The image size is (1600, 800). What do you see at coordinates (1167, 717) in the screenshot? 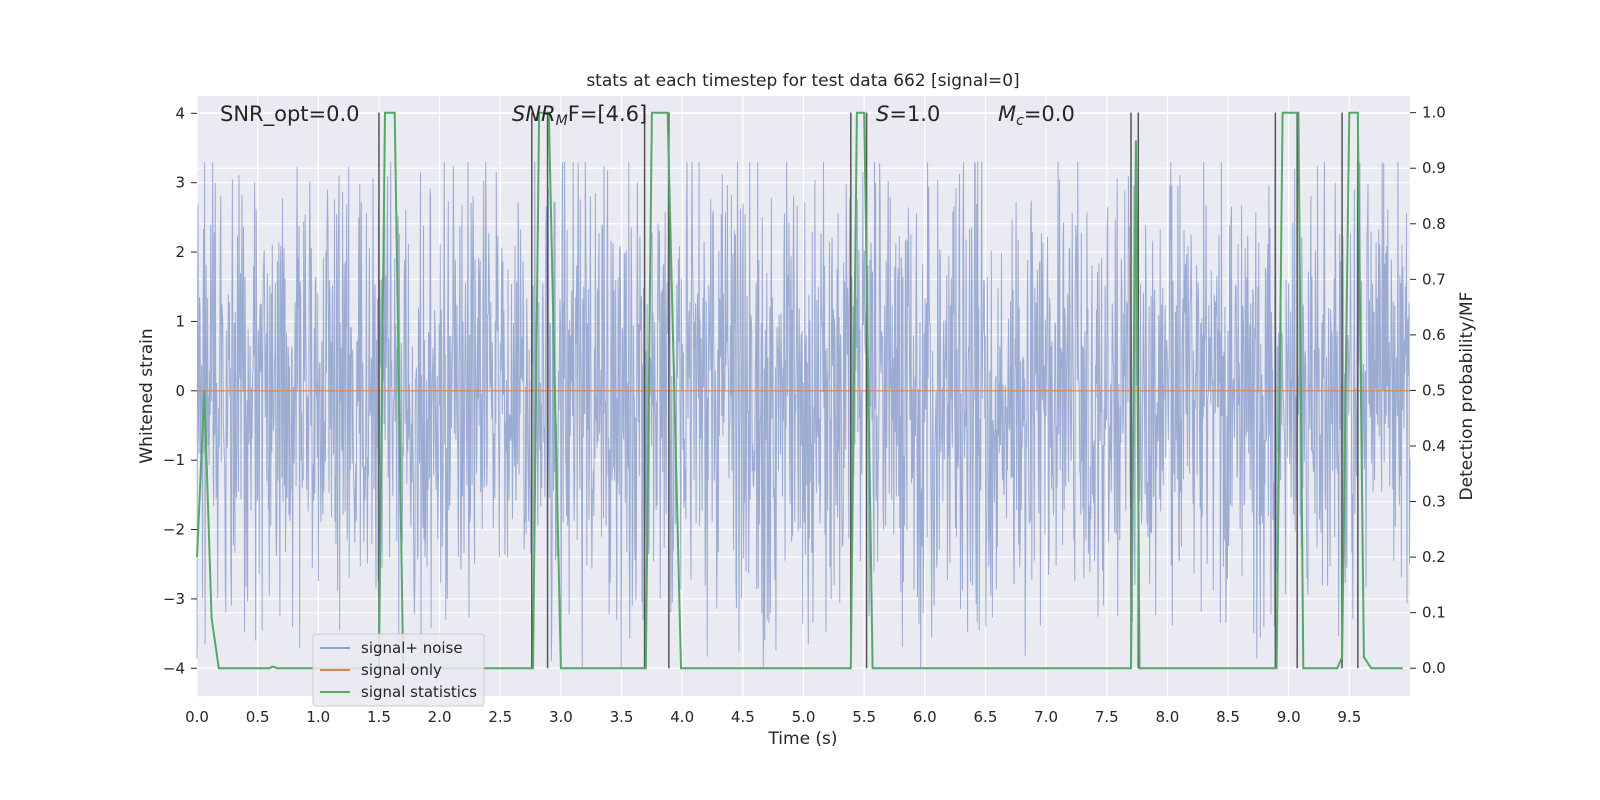
I see `x-tick-label: 8.0` at bounding box center [1167, 717].